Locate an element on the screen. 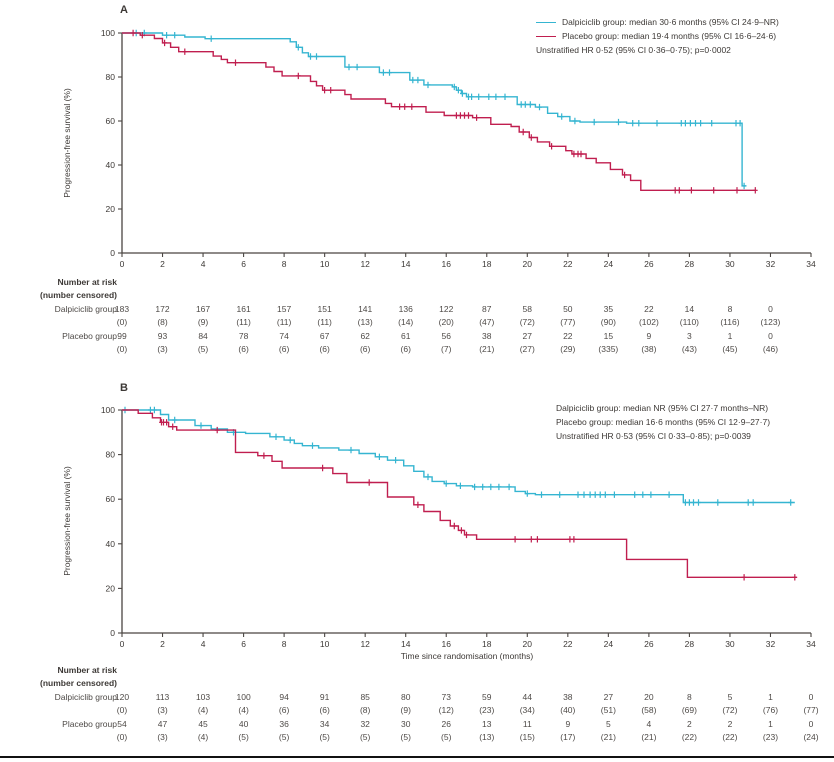 The image size is (834, 762). risk-value: 84 is located at coordinates (203, 336).